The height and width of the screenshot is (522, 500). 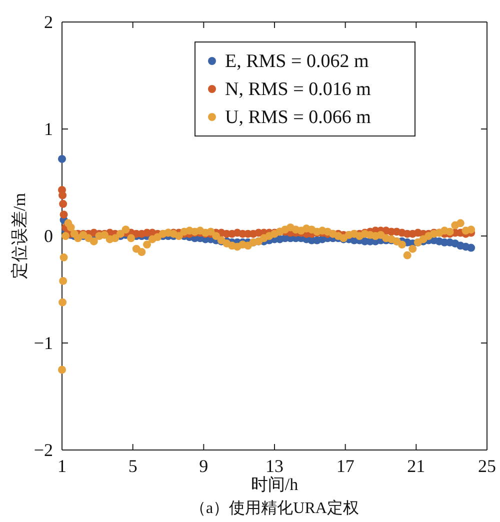 What do you see at coordinates (19, 236) in the screenshot?
I see `y-axis-title: 定位误差/m` at bounding box center [19, 236].